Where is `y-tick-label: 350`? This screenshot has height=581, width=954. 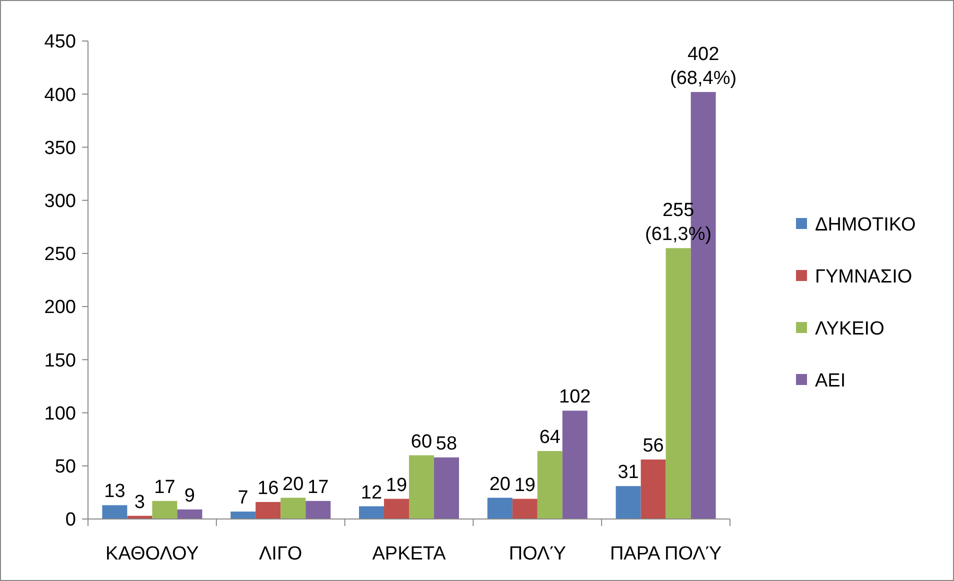
y-tick-label: 350 is located at coordinates (60, 148).